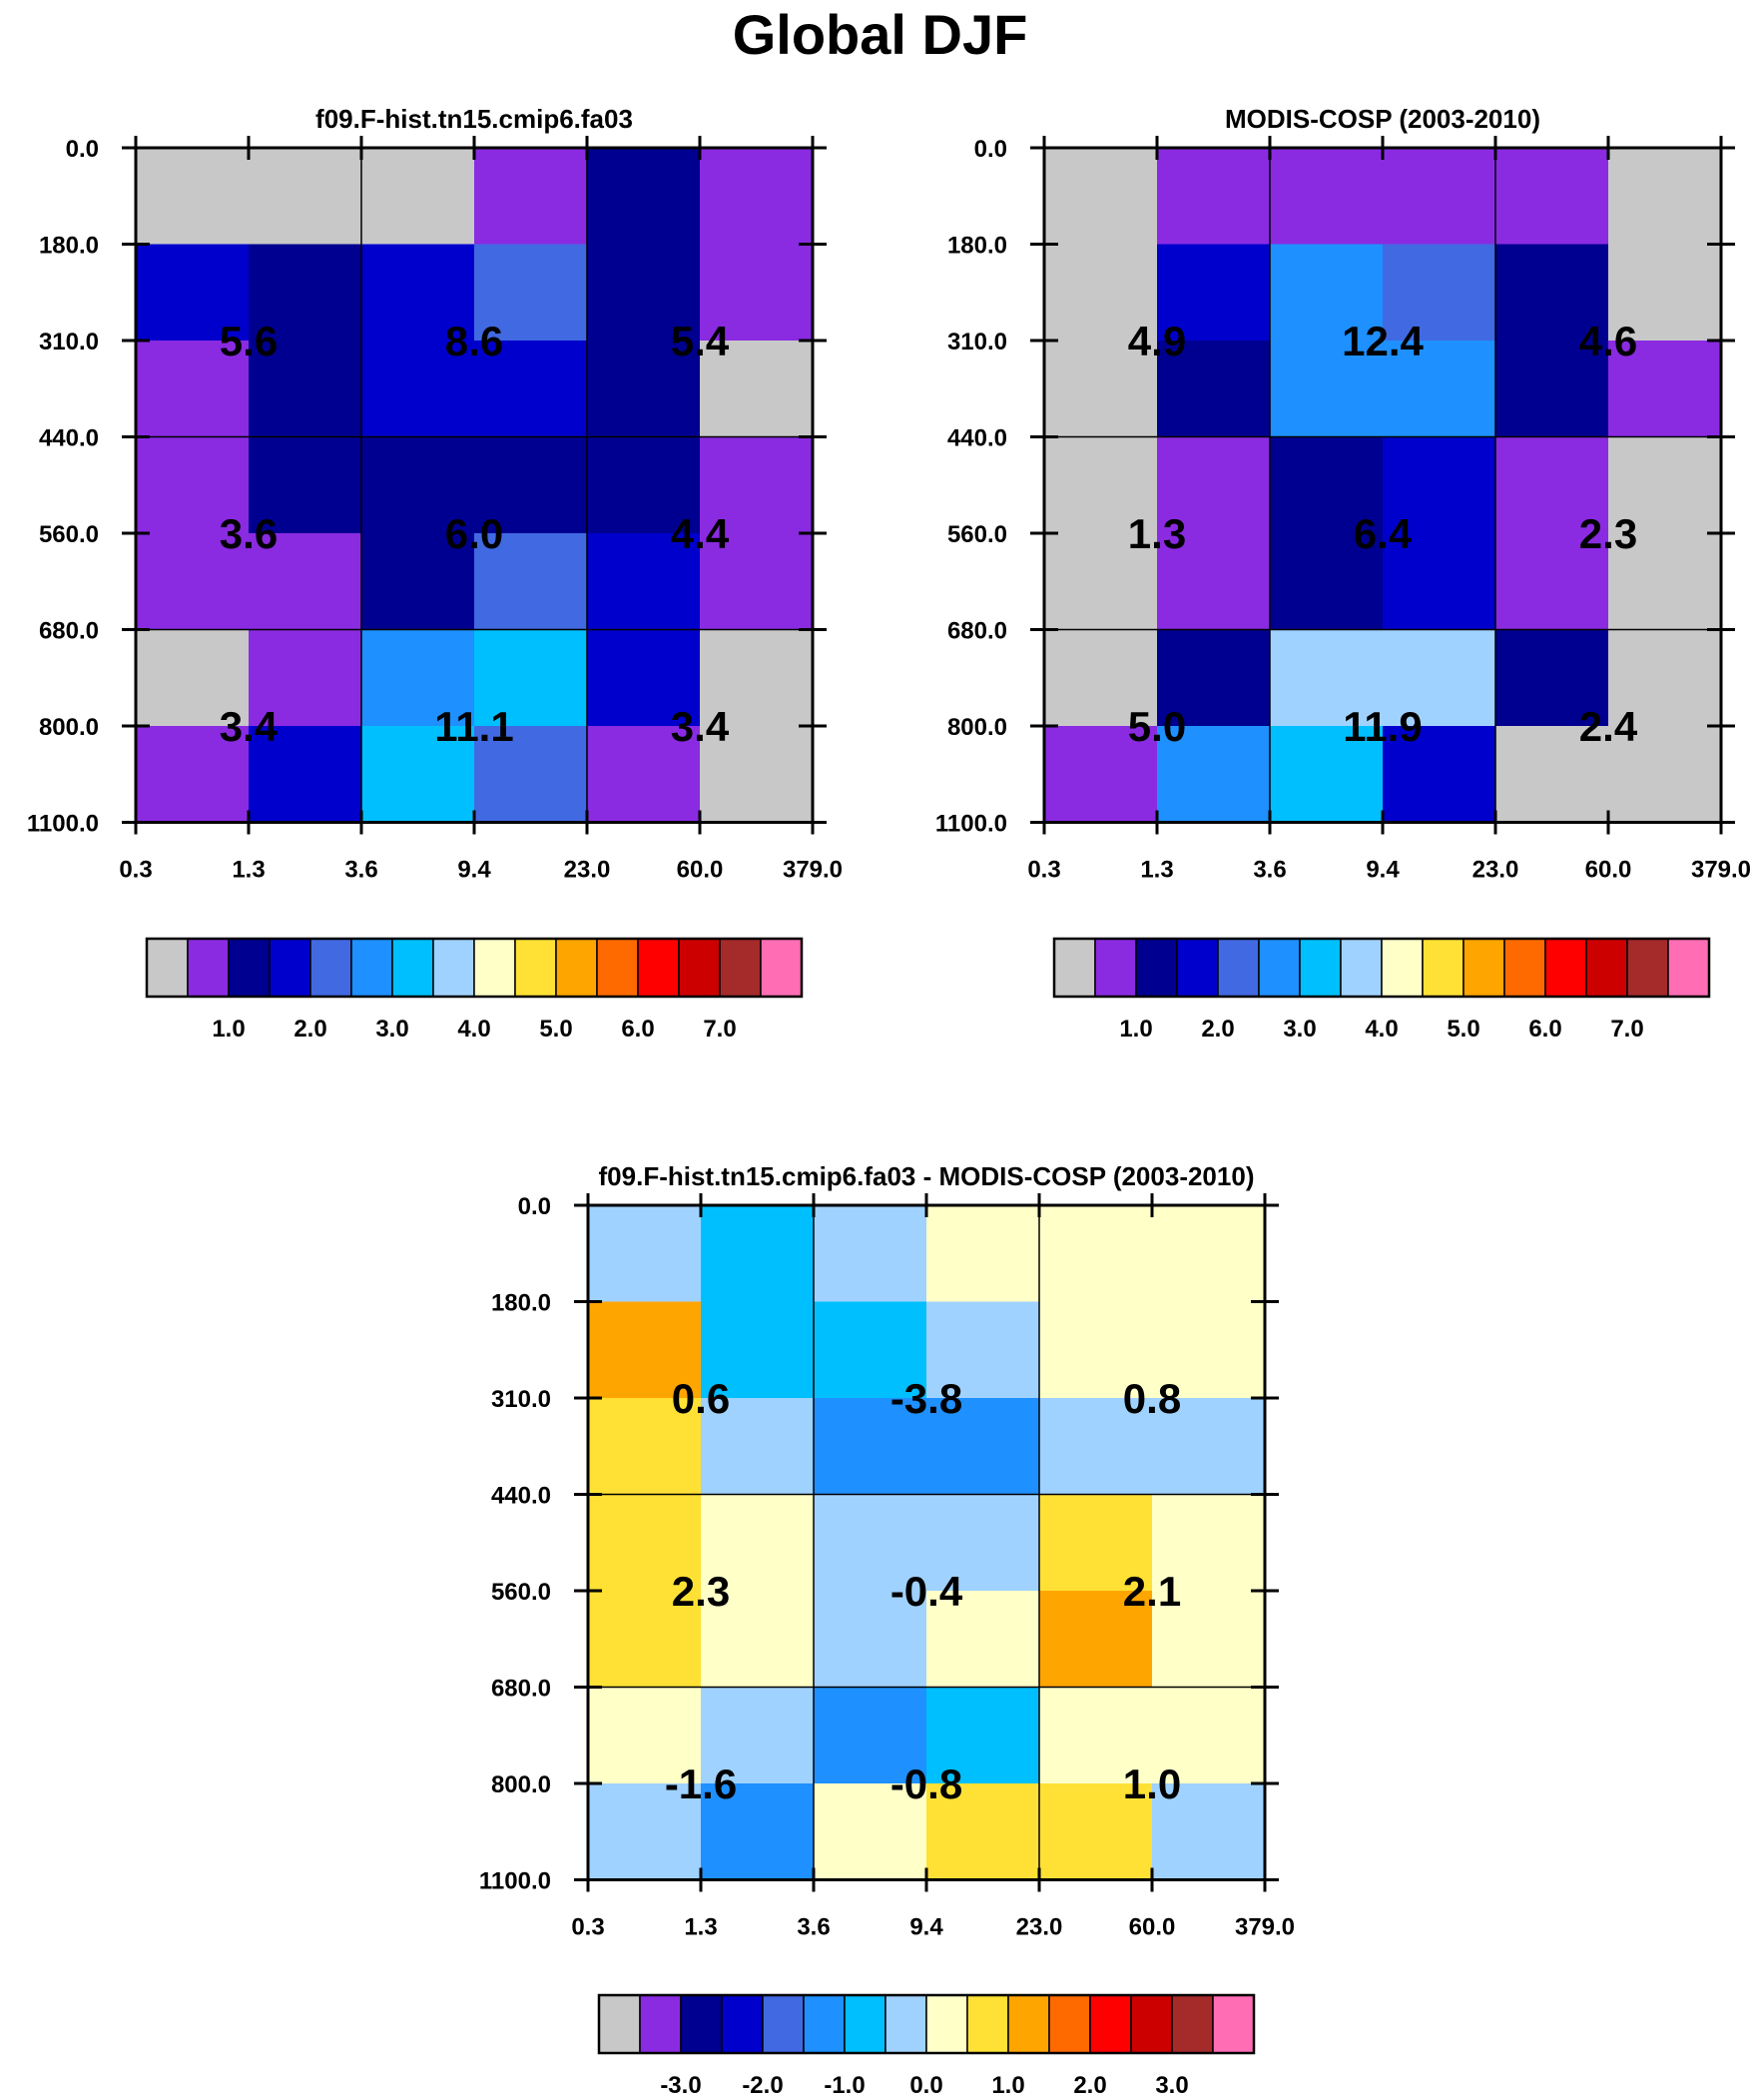 The height and width of the screenshot is (2100, 1760). I want to click on box-value-label: 2.1, so click(1152, 1591).